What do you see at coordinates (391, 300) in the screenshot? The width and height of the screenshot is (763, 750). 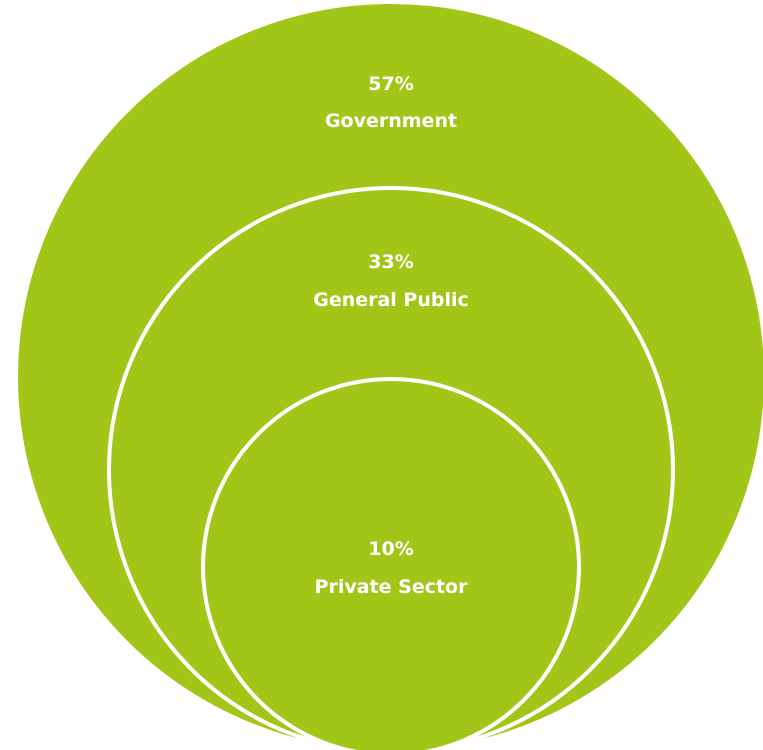 I see `general-public-label: General Public` at bounding box center [391, 300].